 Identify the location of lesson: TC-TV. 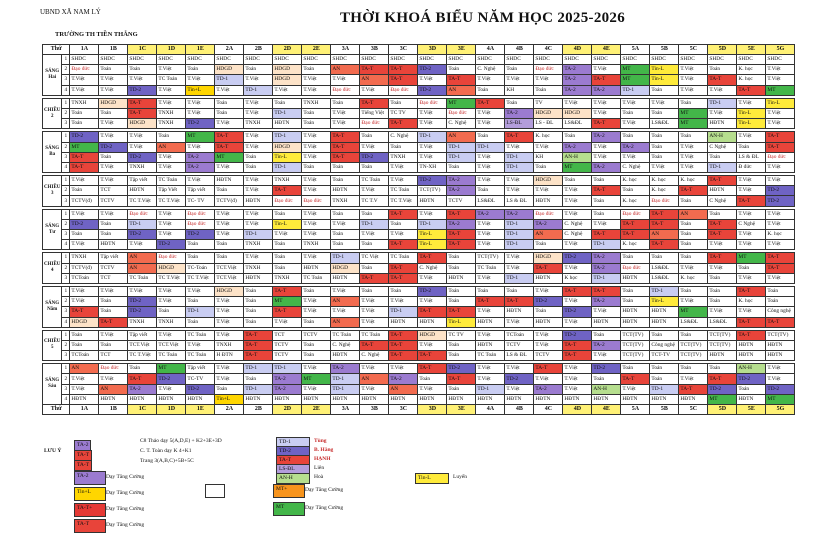
(200, 379).